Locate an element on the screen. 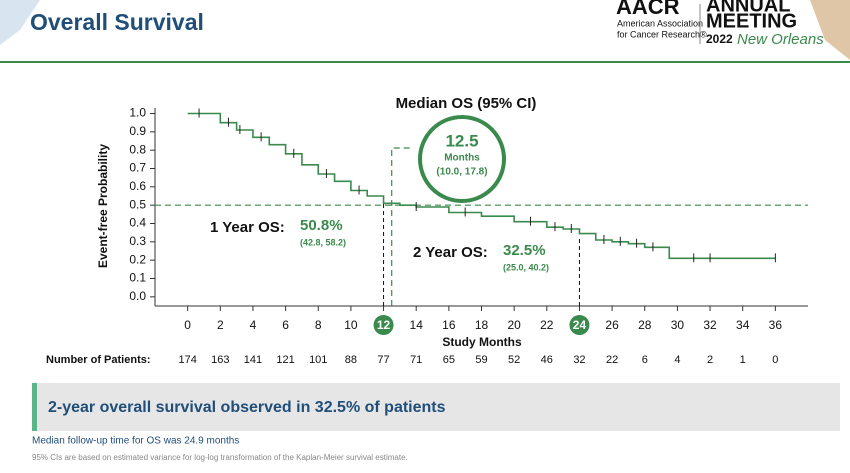 Image resolution: width=850 pixels, height=473 pixels. x-tick-label: 18 is located at coordinates (482, 325).